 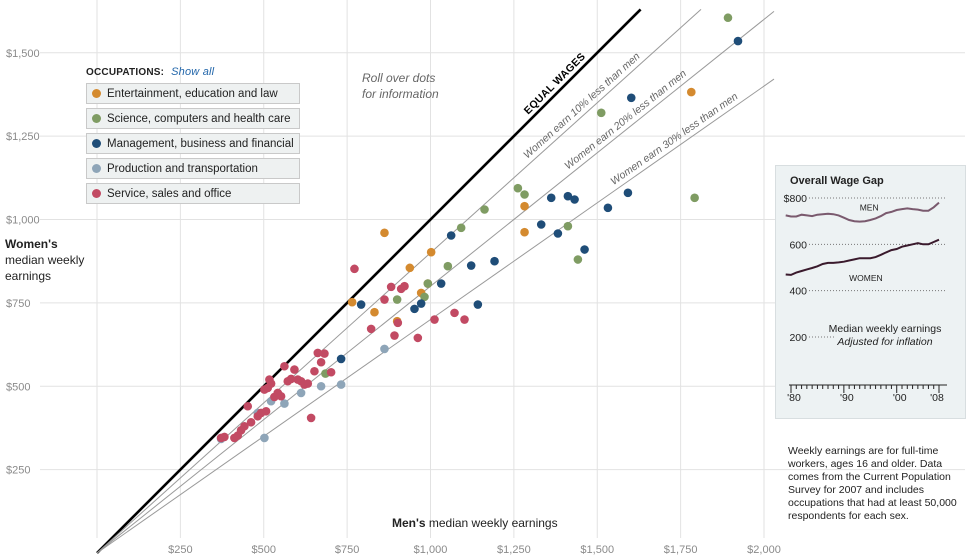 I want to click on legend-item-production: Production and transportation, so click(x=193, y=168).